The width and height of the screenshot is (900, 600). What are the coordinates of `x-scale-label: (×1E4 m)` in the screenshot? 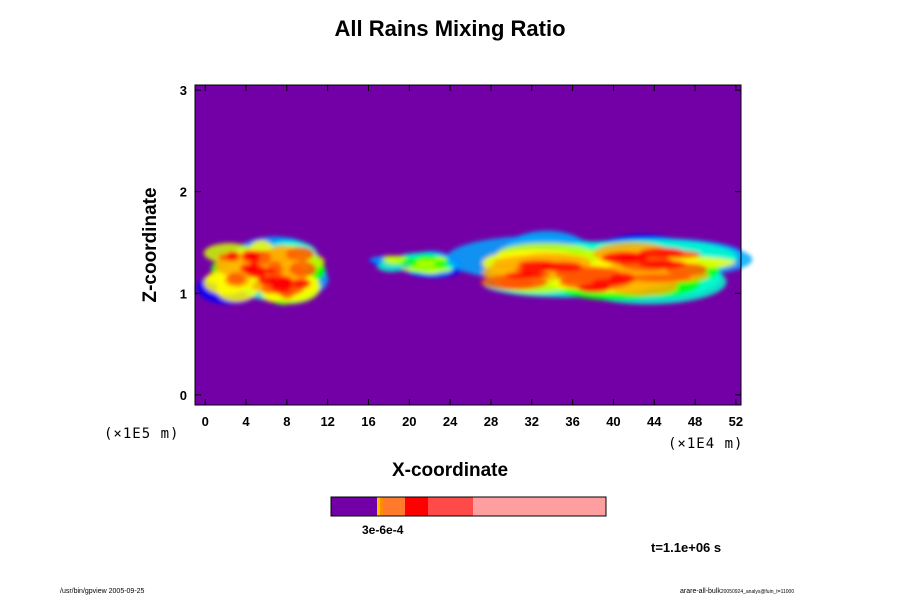 It's located at (706, 444).